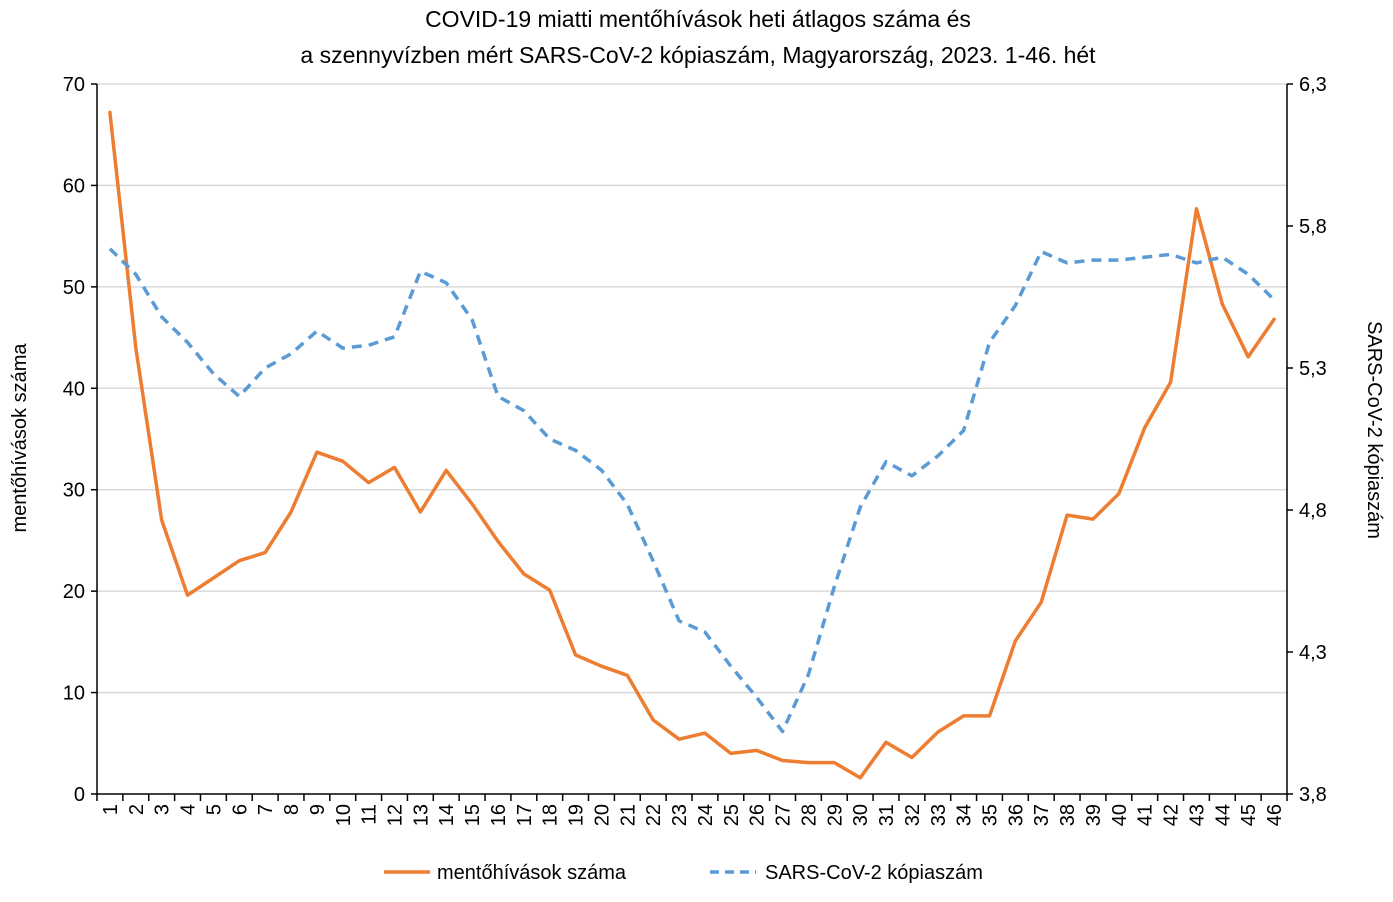  Describe the element at coordinates (266, 809) in the screenshot. I see `x-tick-label: 7` at that location.